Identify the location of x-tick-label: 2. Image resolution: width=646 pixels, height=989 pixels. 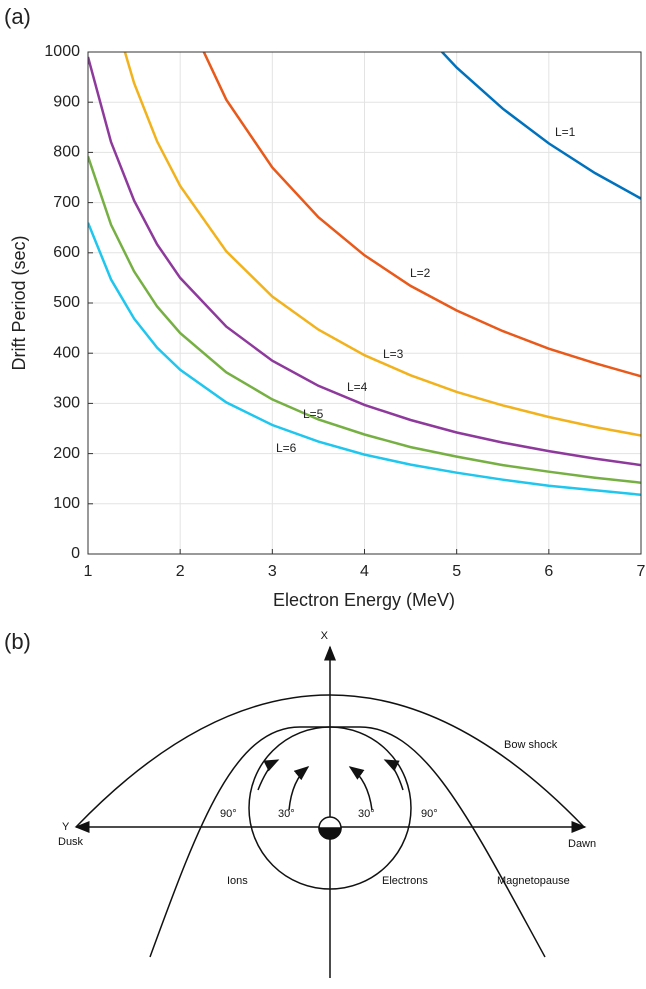
(180, 571).